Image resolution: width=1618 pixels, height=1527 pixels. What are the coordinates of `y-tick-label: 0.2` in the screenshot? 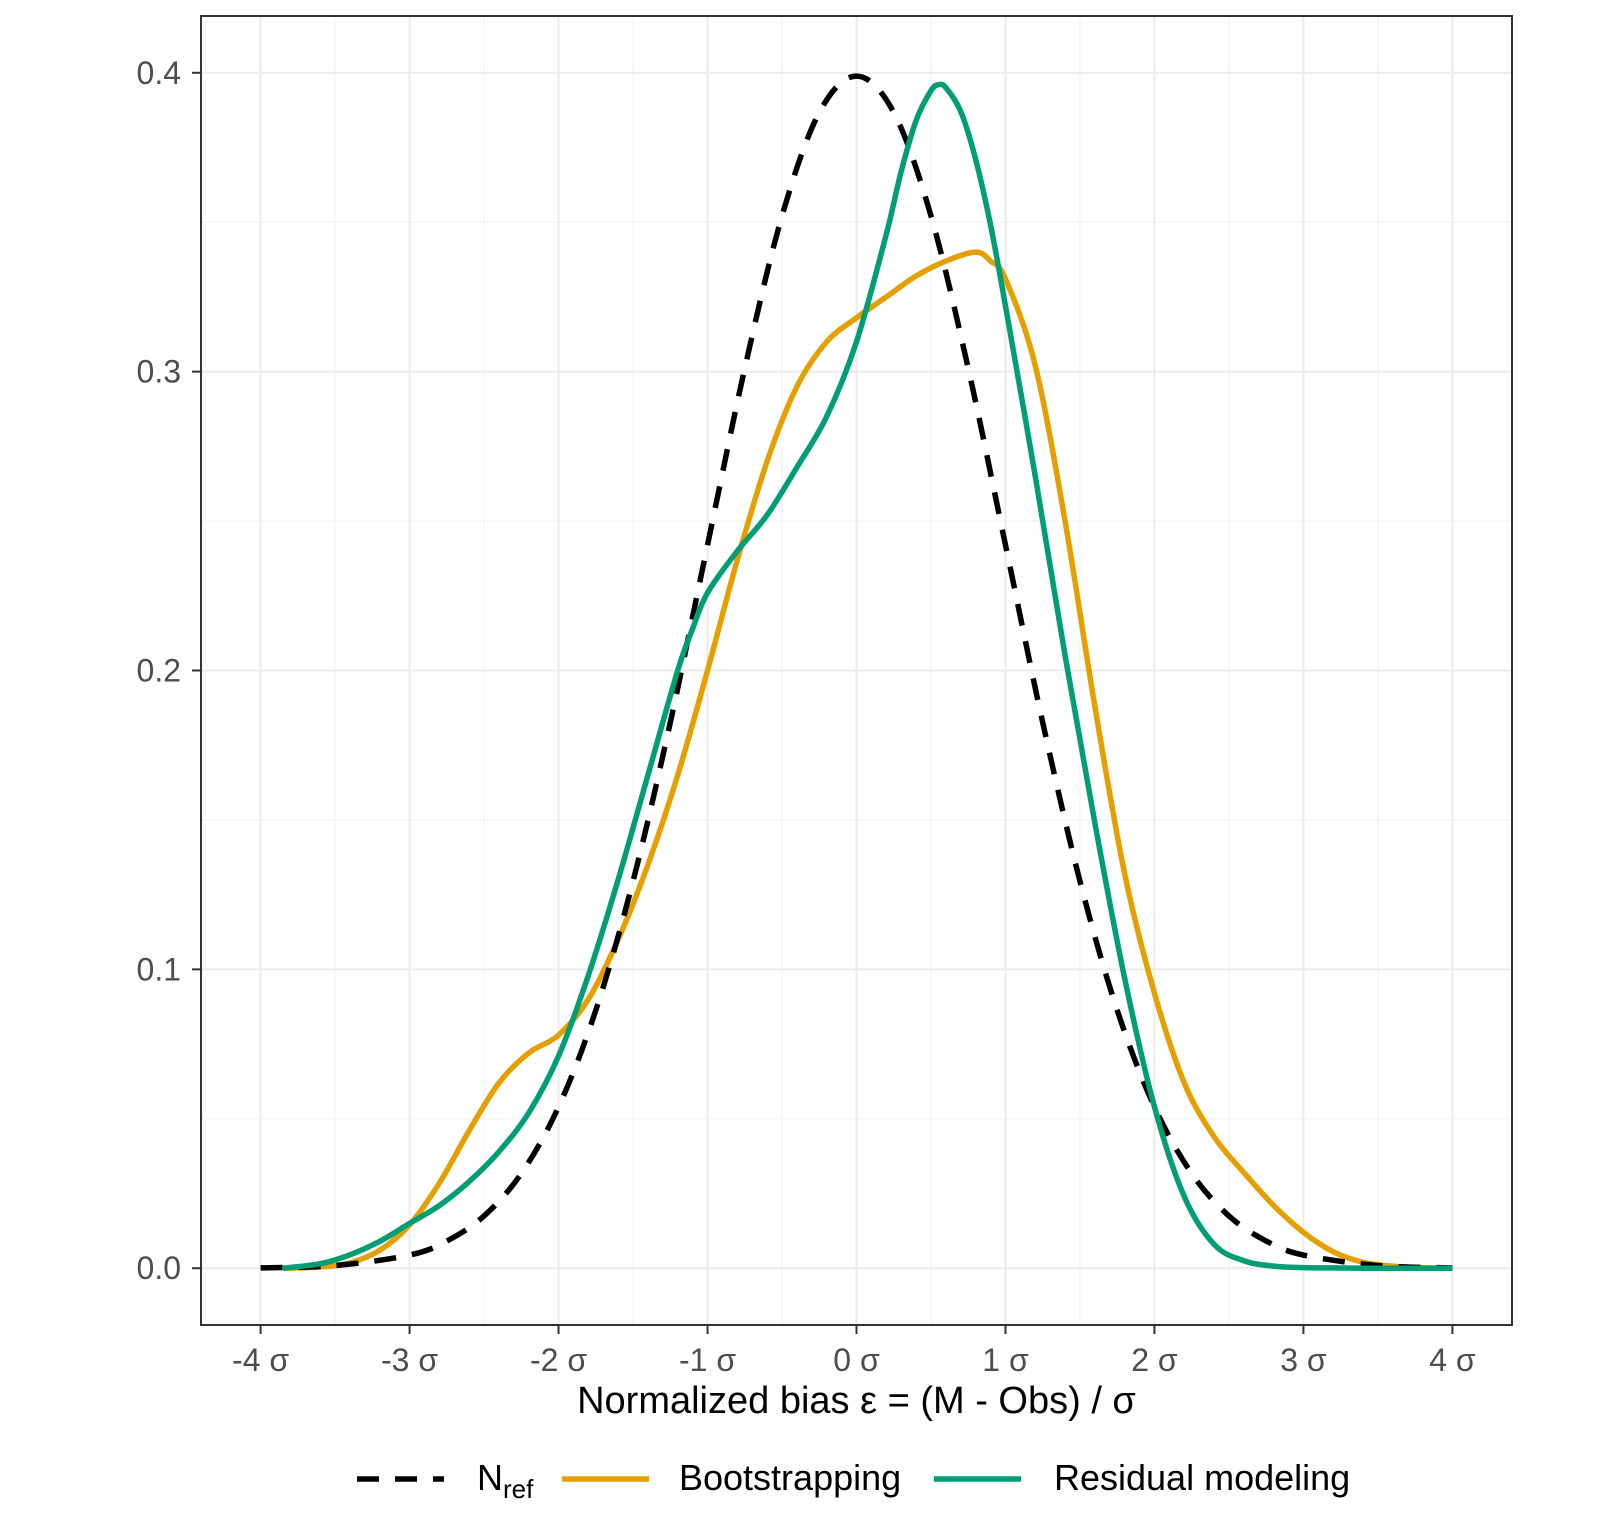 It's located at (159, 671).